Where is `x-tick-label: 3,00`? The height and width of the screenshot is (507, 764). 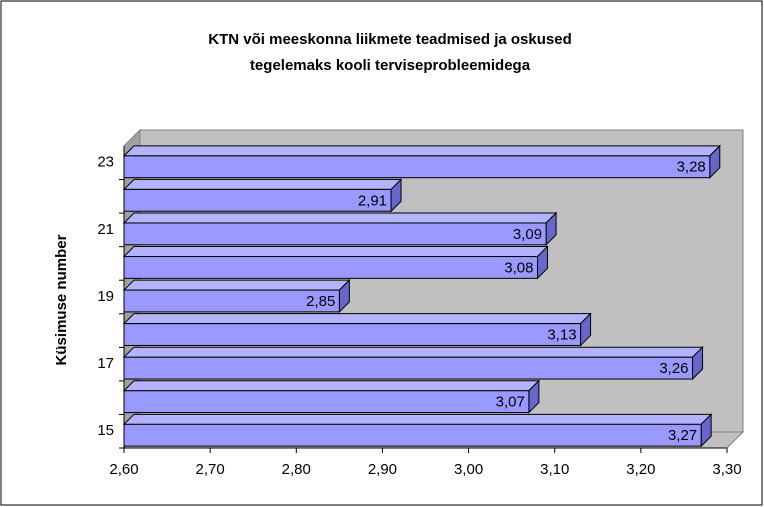
x-tick-label: 3,00 is located at coordinates (468, 469).